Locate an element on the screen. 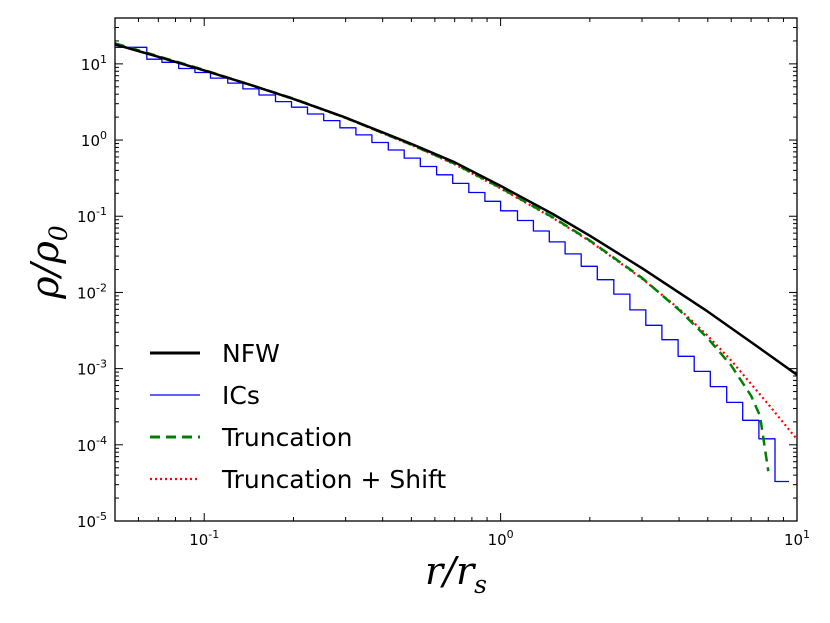  x-tick-label: 10⁰ is located at coordinates (501, 538).